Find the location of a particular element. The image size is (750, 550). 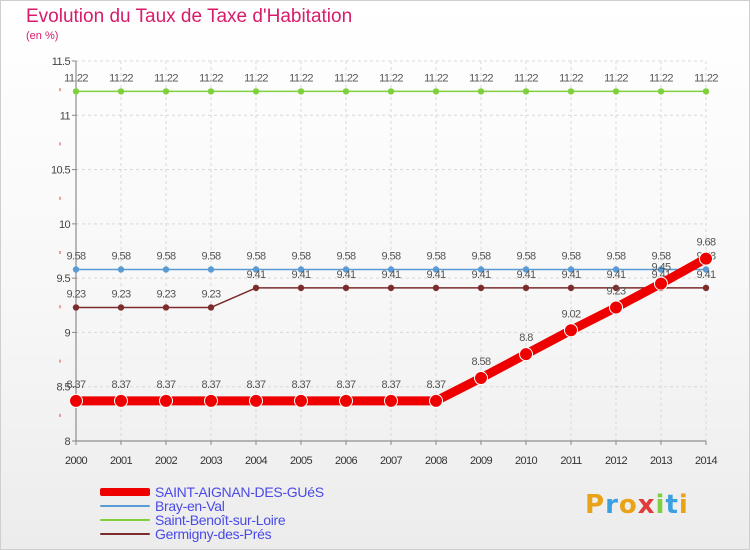

logo-letter: r is located at coordinates (612, 505).